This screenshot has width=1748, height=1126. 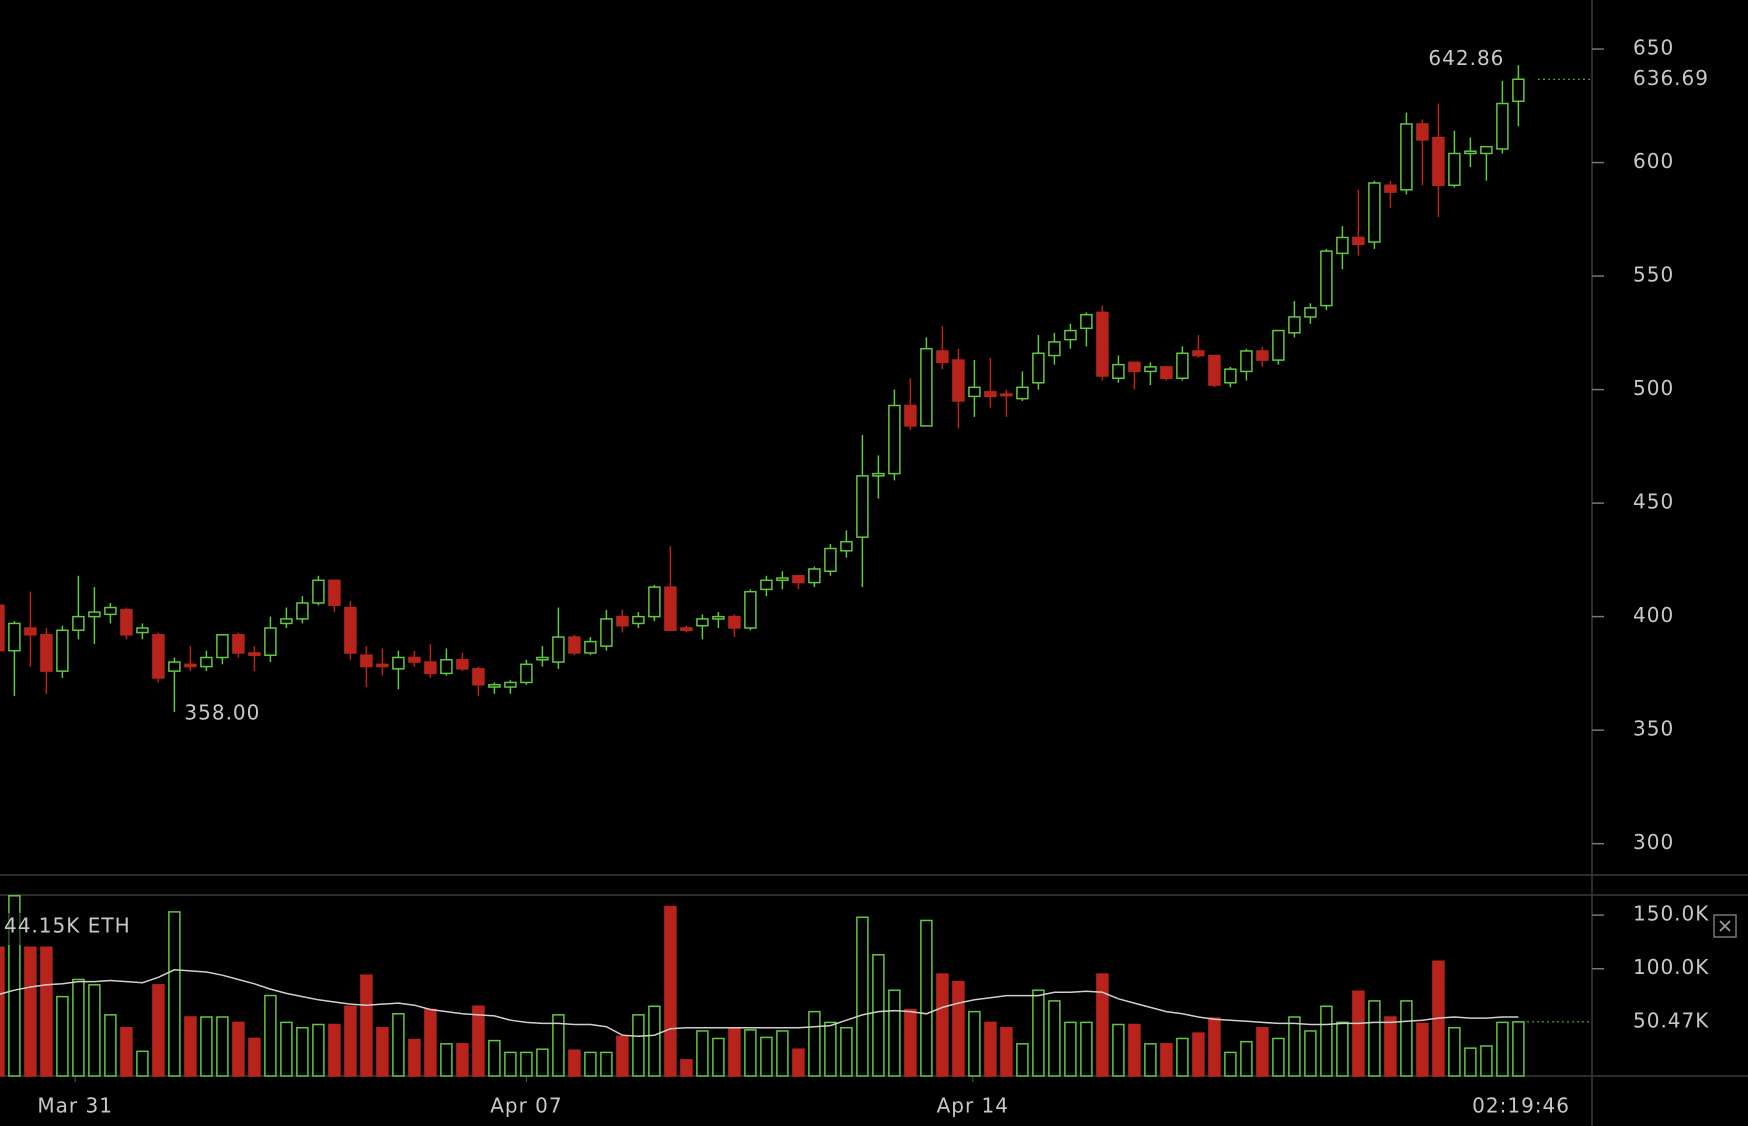 I want to click on close-button-frame, so click(x=1725, y=926).